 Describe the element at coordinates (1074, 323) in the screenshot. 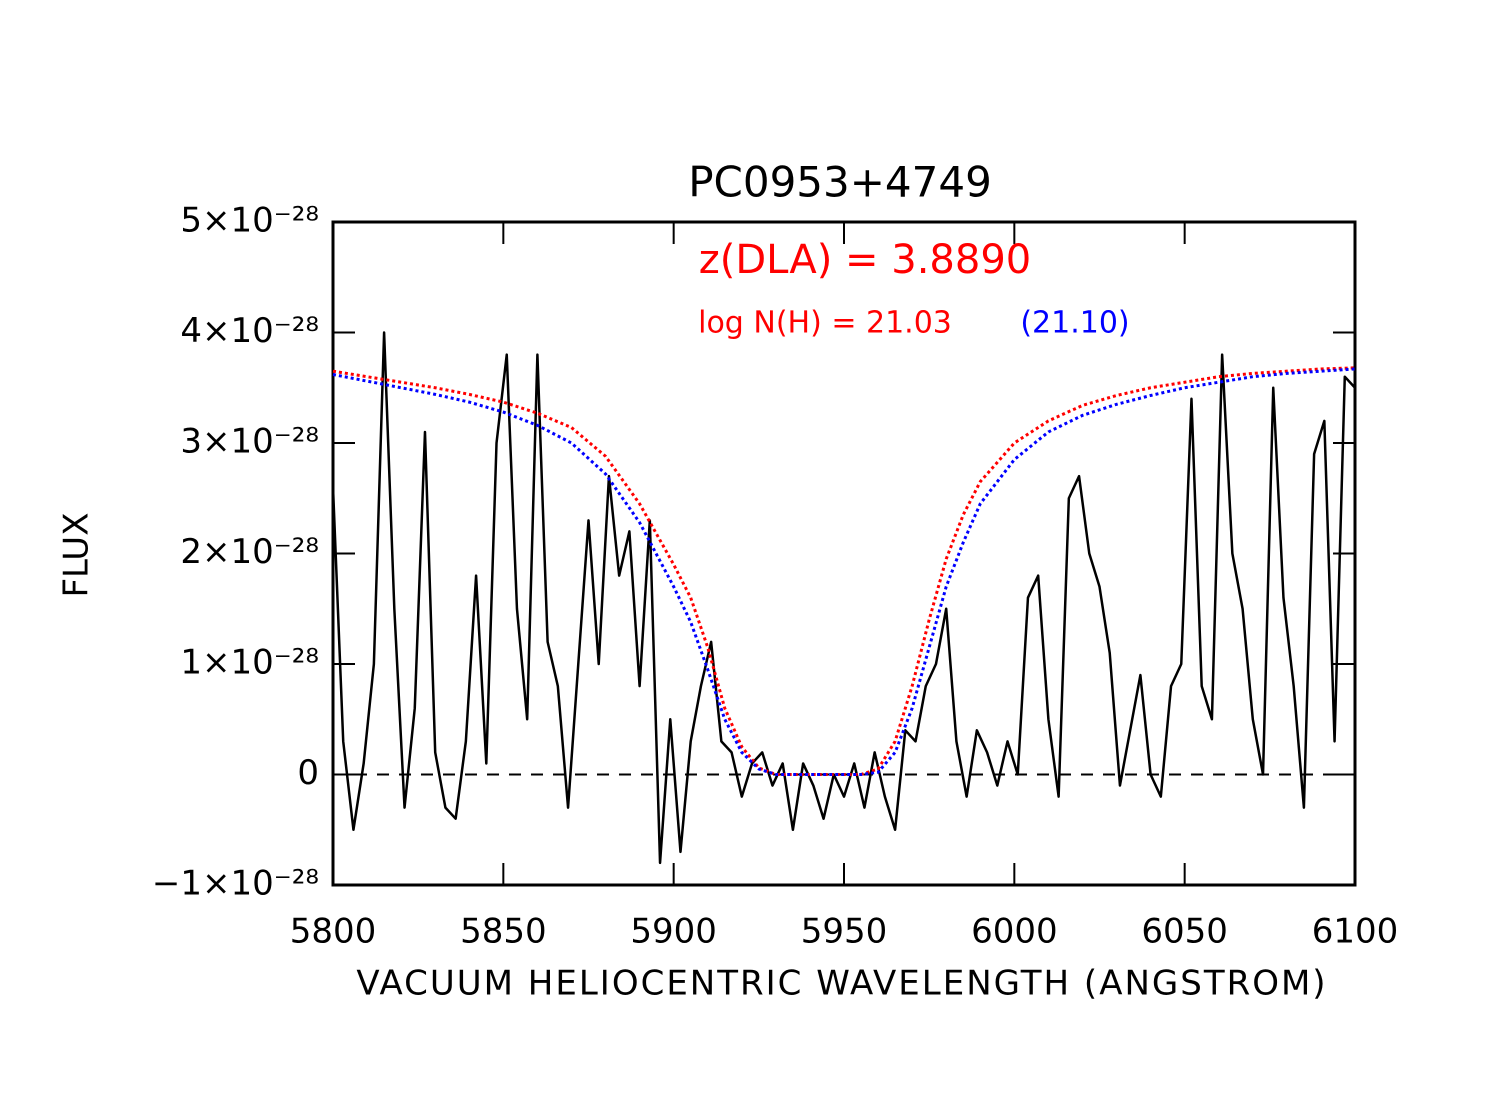

I see `annotation: (21.10)` at that location.